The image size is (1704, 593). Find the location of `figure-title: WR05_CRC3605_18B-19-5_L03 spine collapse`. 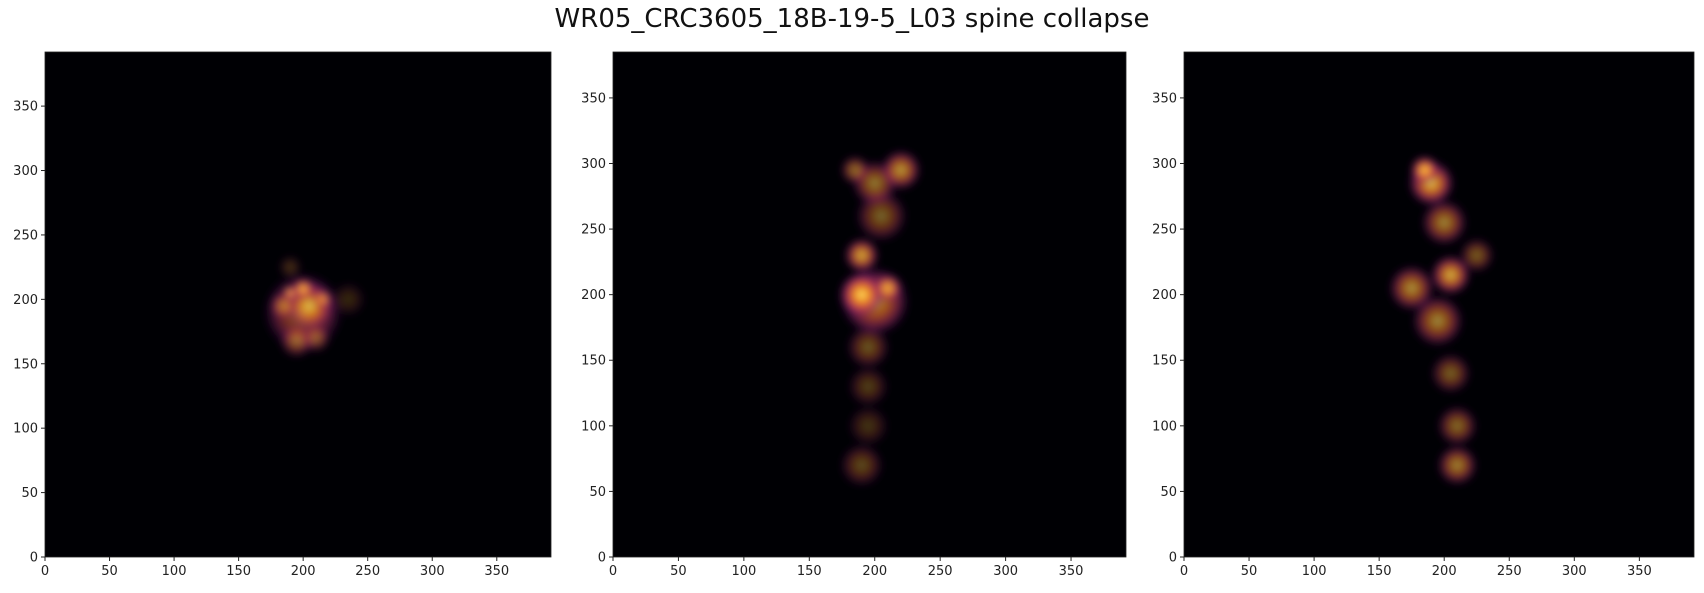

figure-title: WR05_CRC3605_18B-19-5_L03 spine collapse is located at coordinates (852, 19).